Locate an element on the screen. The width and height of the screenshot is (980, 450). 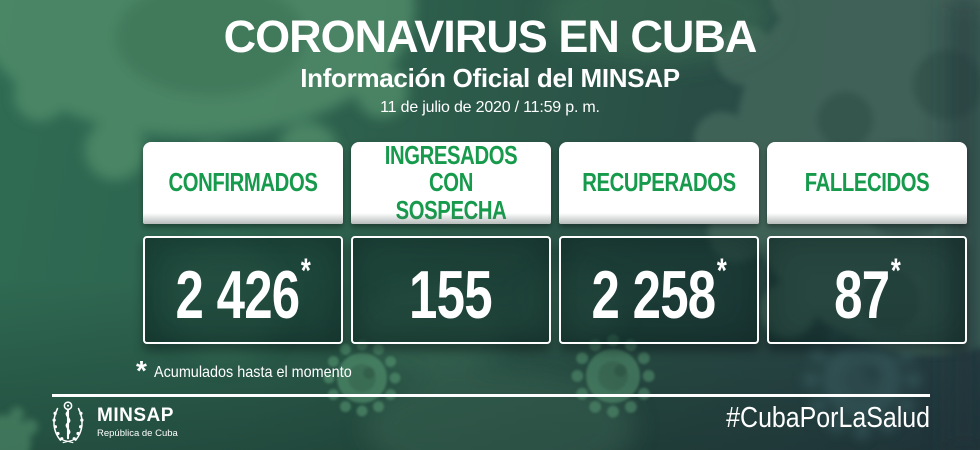
stat-card-recuperados: RECUPERADOS 2 258 * is located at coordinates (659, 243).